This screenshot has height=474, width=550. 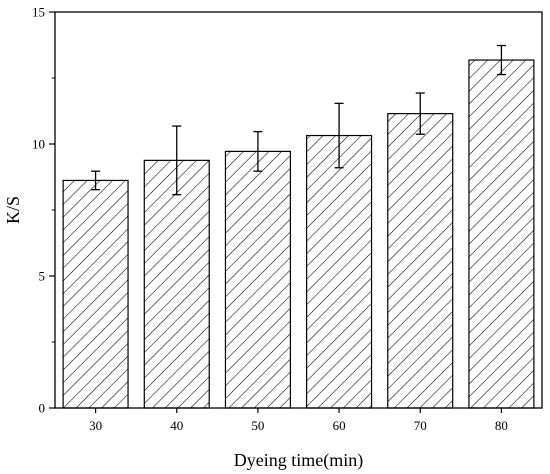 What do you see at coordinates (42, 408) in the screenshot?
I see `y-tick-label-0: 0` at bounding box center [42, 408].